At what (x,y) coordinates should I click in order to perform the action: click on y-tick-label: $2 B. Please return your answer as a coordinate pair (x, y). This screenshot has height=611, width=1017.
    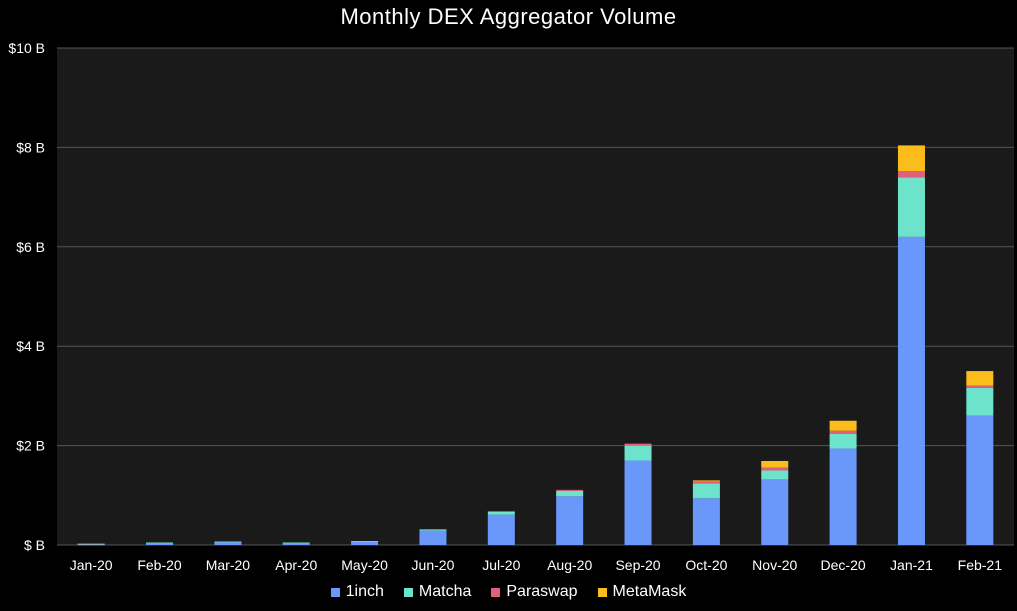
    Looking at the image, I should click on (30, 446).